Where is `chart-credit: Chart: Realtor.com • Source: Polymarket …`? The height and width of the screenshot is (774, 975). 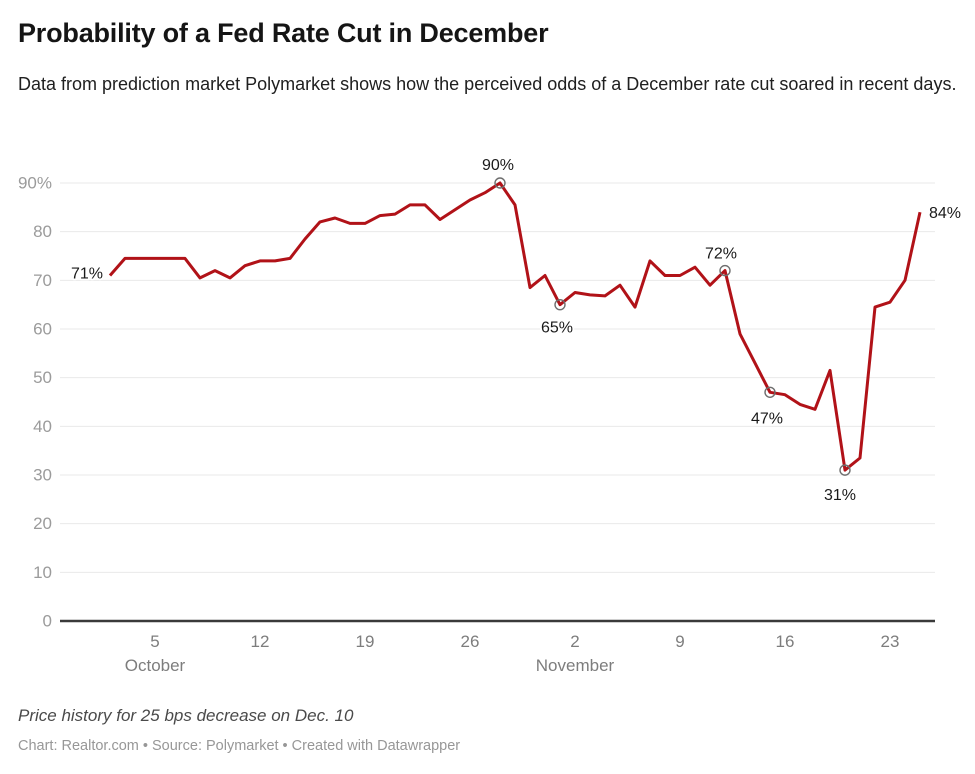 chart-credit: Chart: Realtor.com • Source: Polymarket … is located at coordinates (239, 746).